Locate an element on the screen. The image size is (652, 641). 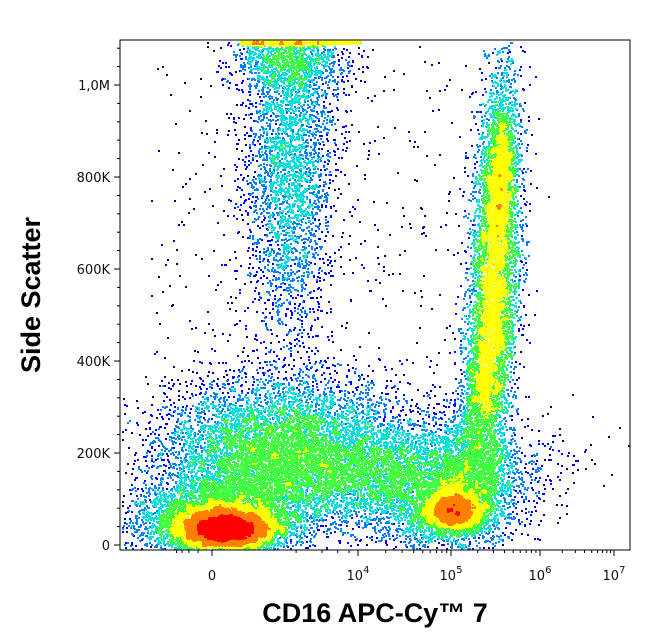
y-tick-label: 800K is located at coordinates (94, 178).